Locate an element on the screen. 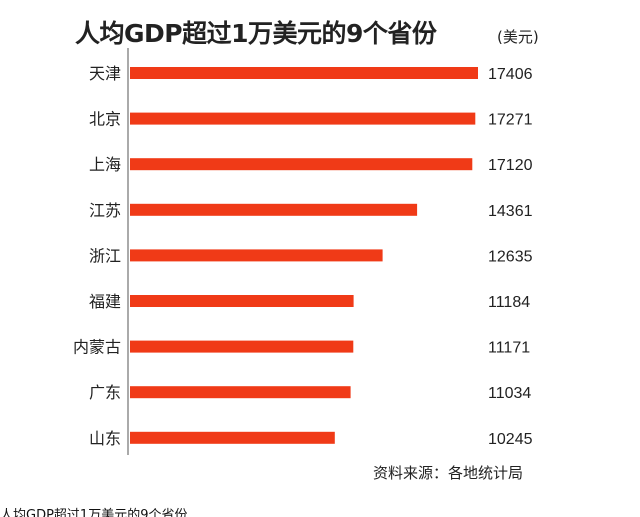  value-label: 11171 is located at coordinates (509, 348).